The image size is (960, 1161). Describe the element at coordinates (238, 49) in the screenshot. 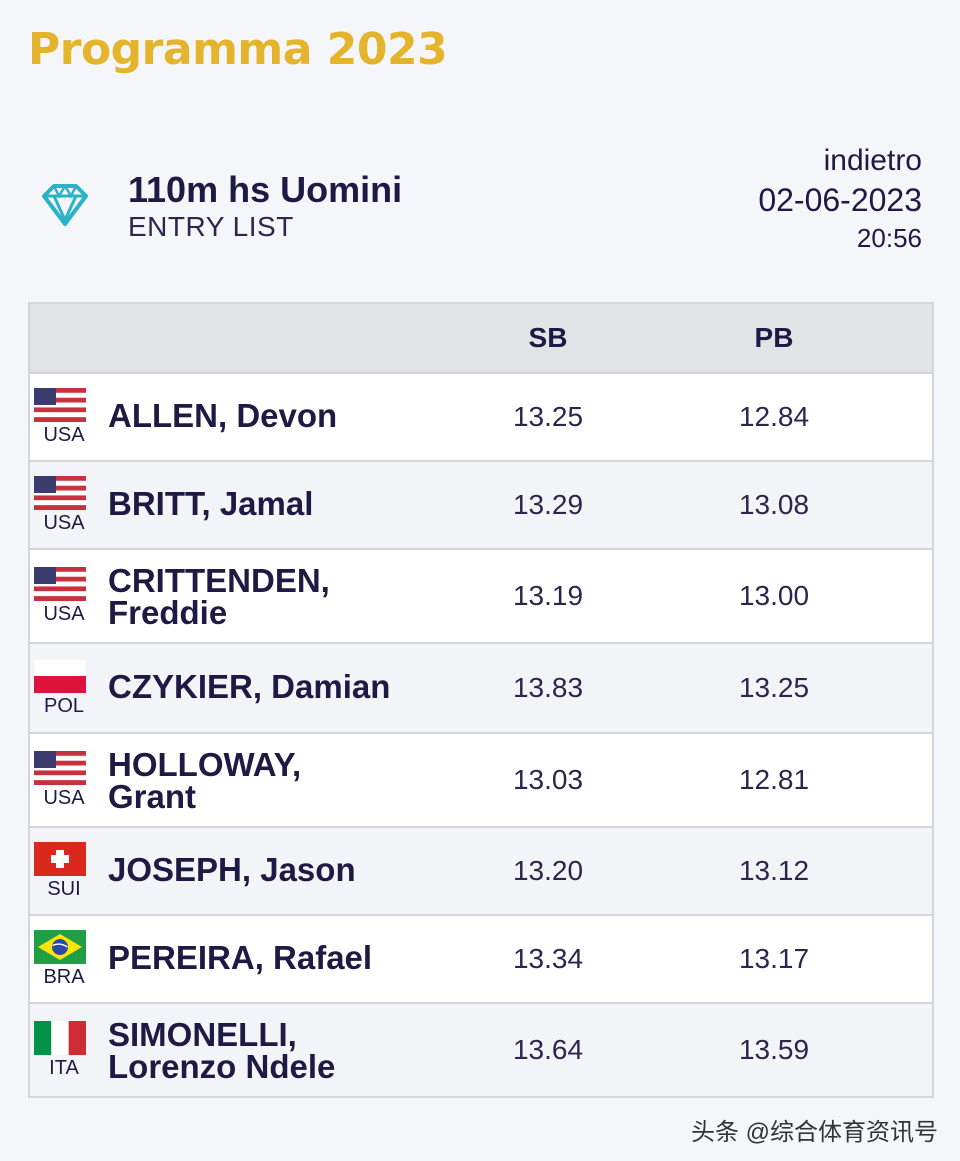

I see `page-title: Programma 2023` at that location.